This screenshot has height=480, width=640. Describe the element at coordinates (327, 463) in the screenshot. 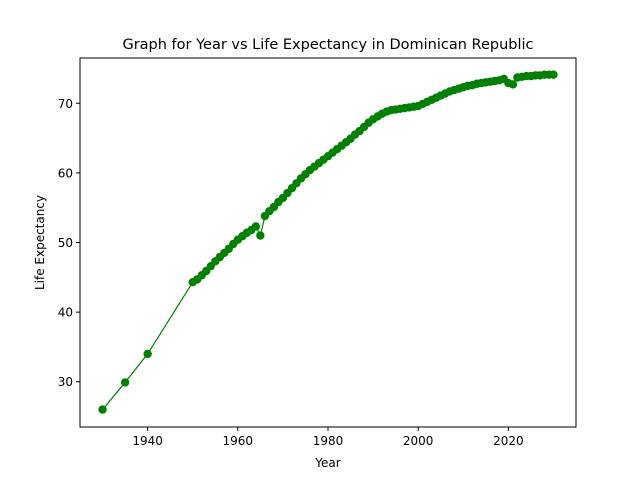

I see `x-axis-label: Year` at that location.